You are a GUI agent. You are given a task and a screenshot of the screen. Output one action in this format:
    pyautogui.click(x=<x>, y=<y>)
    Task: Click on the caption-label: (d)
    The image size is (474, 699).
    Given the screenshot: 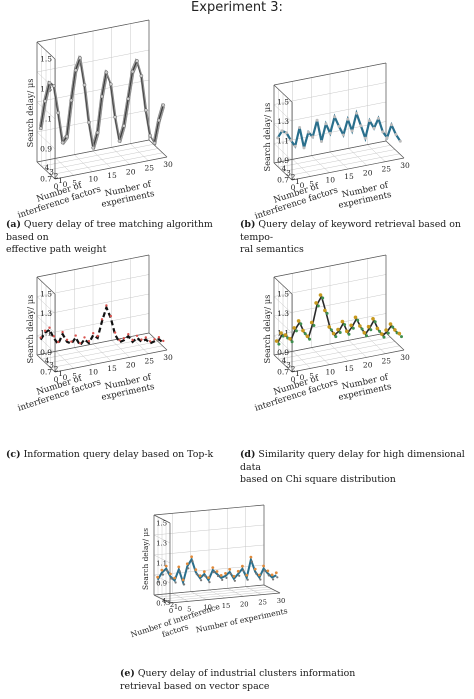 What is the action you would take?
    pyautogui.click(x=248, y=454)
    